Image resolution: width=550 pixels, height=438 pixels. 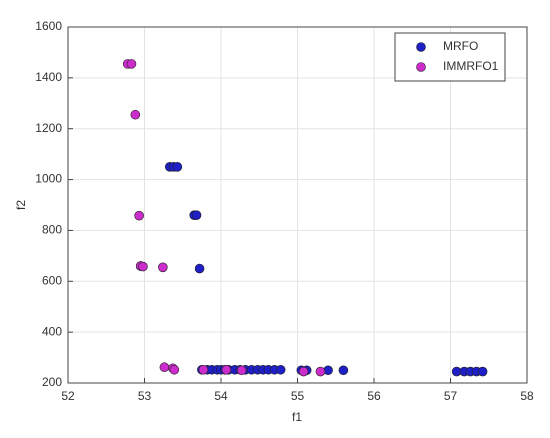 What do you see at coordinates (52, 280) in the screenshot?
I see `y-tick-label: 600` at bounding box center [52, 280].